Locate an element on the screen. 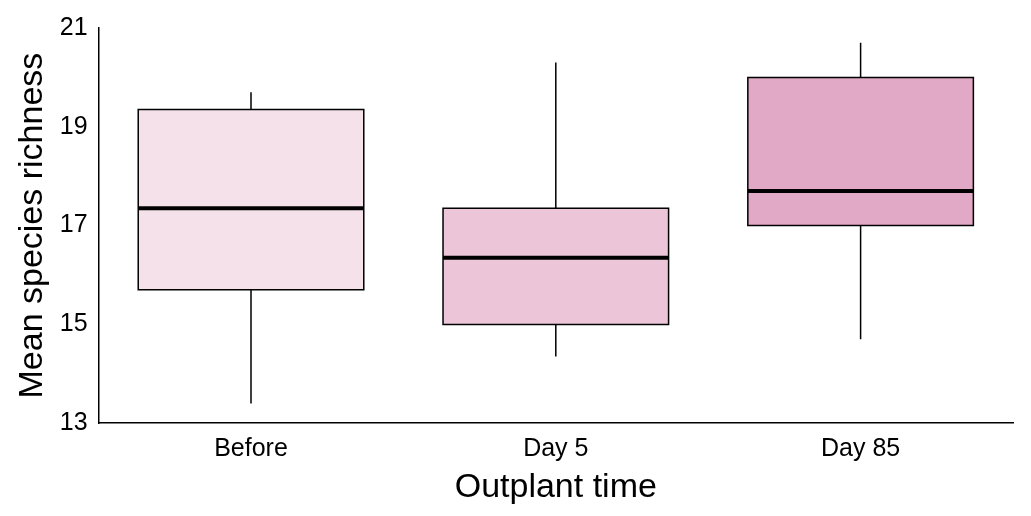 The height and width of the screenshot is (516, 1031). x-tick-label: Day 5 is located at coordinates (556, 447).